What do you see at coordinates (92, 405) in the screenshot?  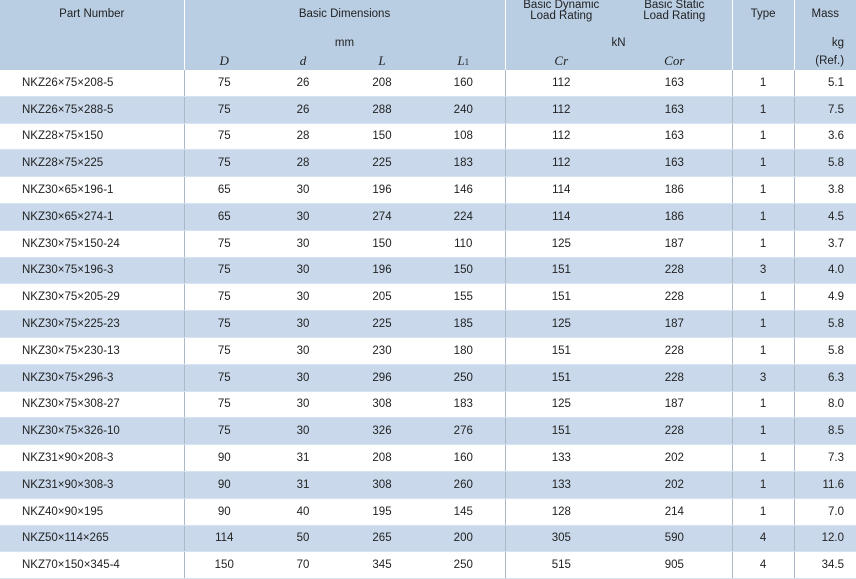 I see `cell-part-number: NKZ30×75×308-27` at bounding box center [92, 405].